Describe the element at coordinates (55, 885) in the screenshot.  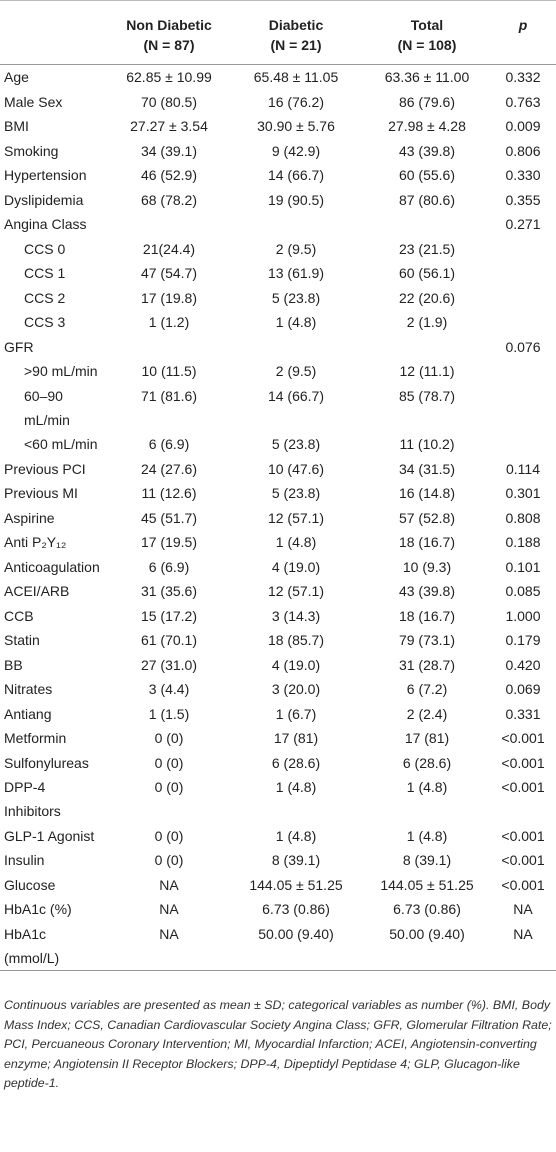
I see `row-label: Glucose` at that location.